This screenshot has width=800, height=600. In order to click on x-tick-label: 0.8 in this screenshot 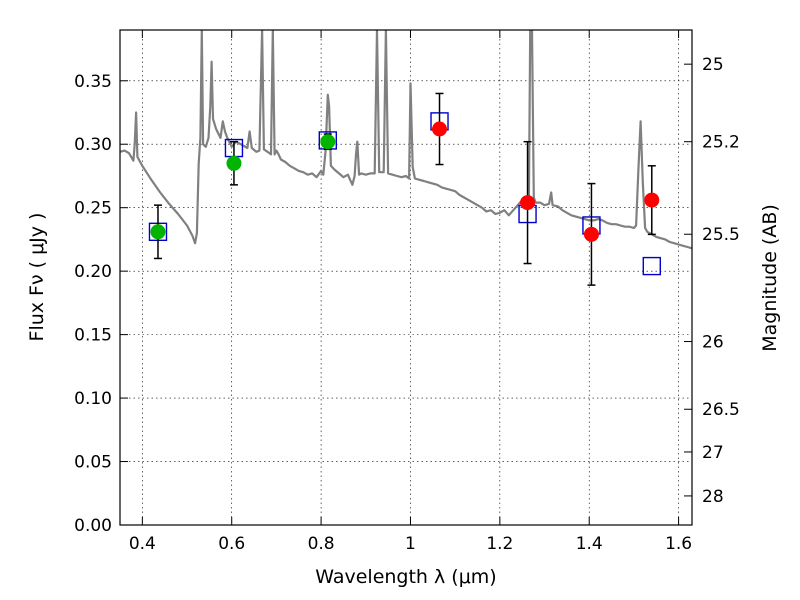, I will do `click(321, 544)`.